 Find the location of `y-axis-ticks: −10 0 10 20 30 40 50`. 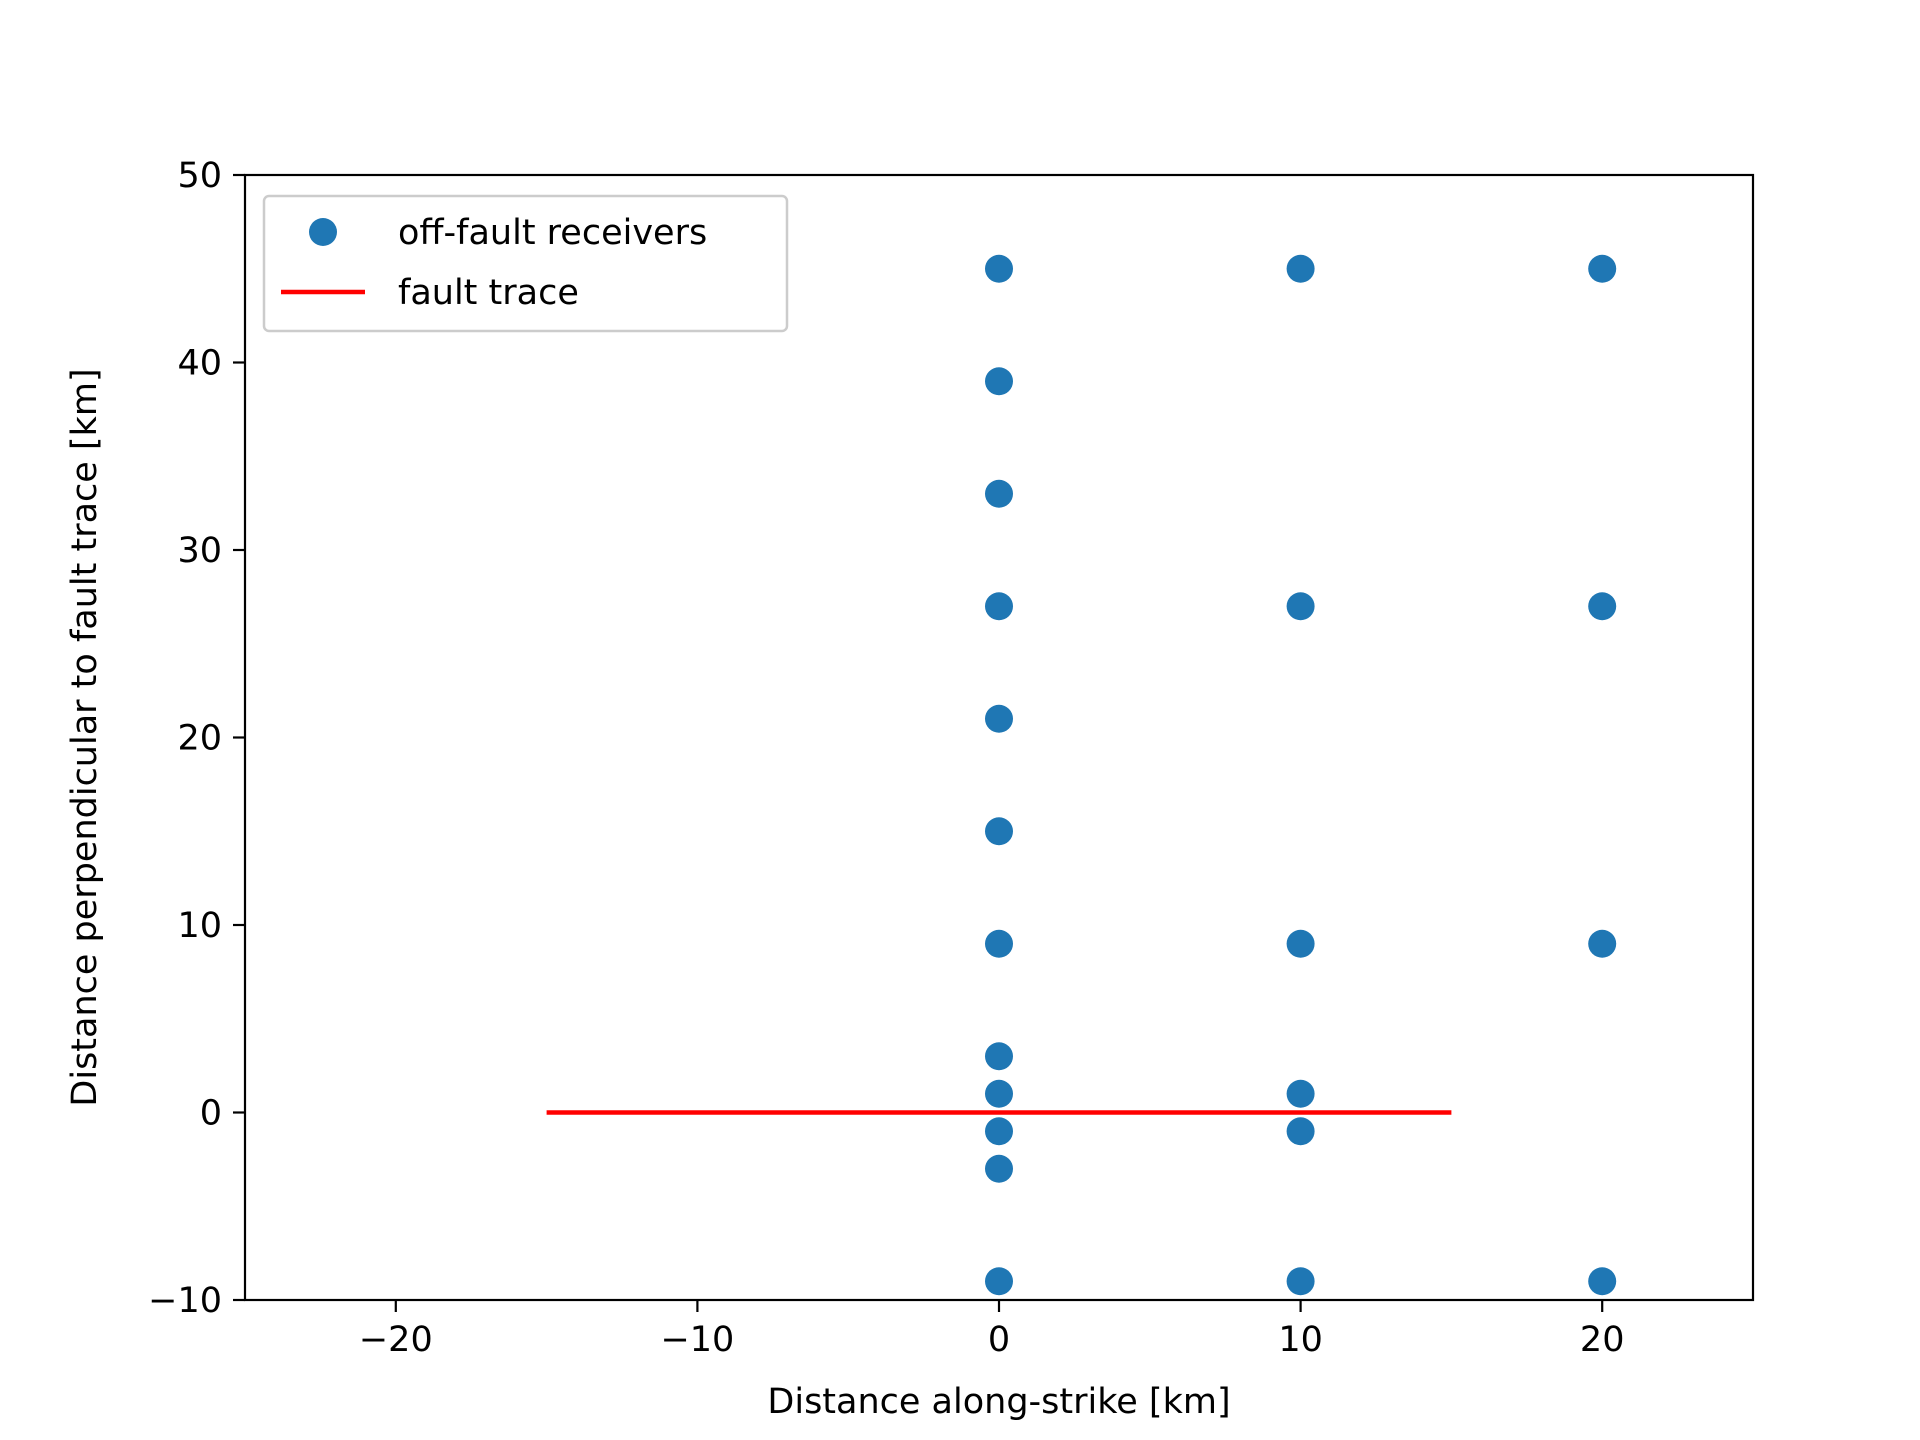

y-axis-ticks: −10 0 10 20 30 40 50 is located at coordinates (196, 738).